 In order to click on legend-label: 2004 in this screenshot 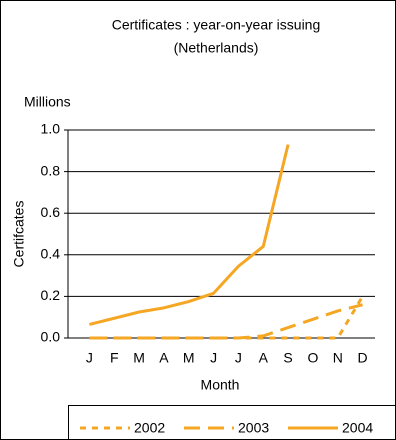, I will do `click(357, 428)`.